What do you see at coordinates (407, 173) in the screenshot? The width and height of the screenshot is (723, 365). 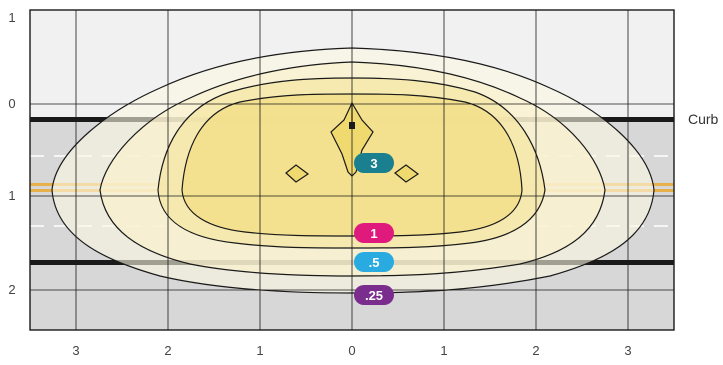 I see `contour-3-right-island` at bounding box center [407, 173].